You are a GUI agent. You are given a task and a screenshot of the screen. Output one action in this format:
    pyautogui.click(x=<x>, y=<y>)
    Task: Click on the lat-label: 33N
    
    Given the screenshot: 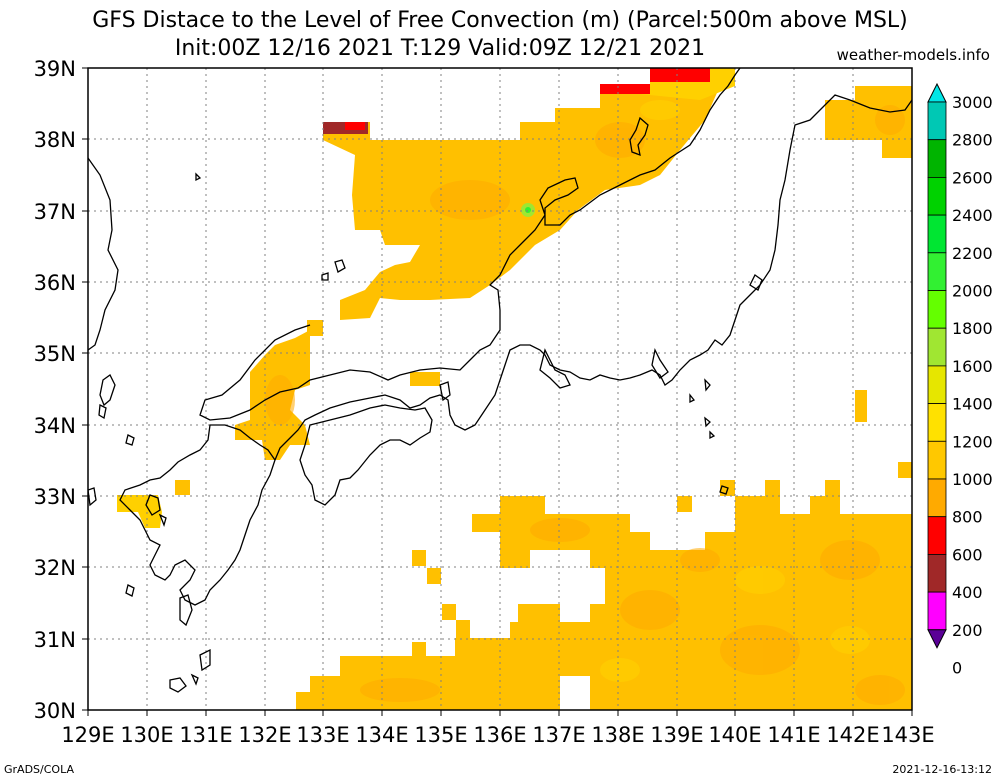 What is the action you would take?
    pyautogui.click(x=55, y=497)
    